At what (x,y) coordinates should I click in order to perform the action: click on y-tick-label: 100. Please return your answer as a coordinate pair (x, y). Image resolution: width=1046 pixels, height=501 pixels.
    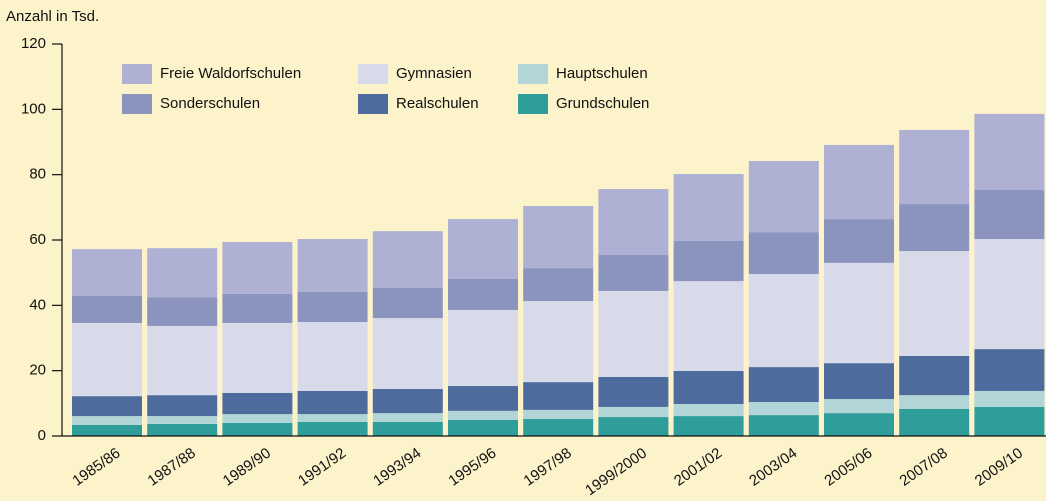
    Looking at the image, I should click on (33, 108).